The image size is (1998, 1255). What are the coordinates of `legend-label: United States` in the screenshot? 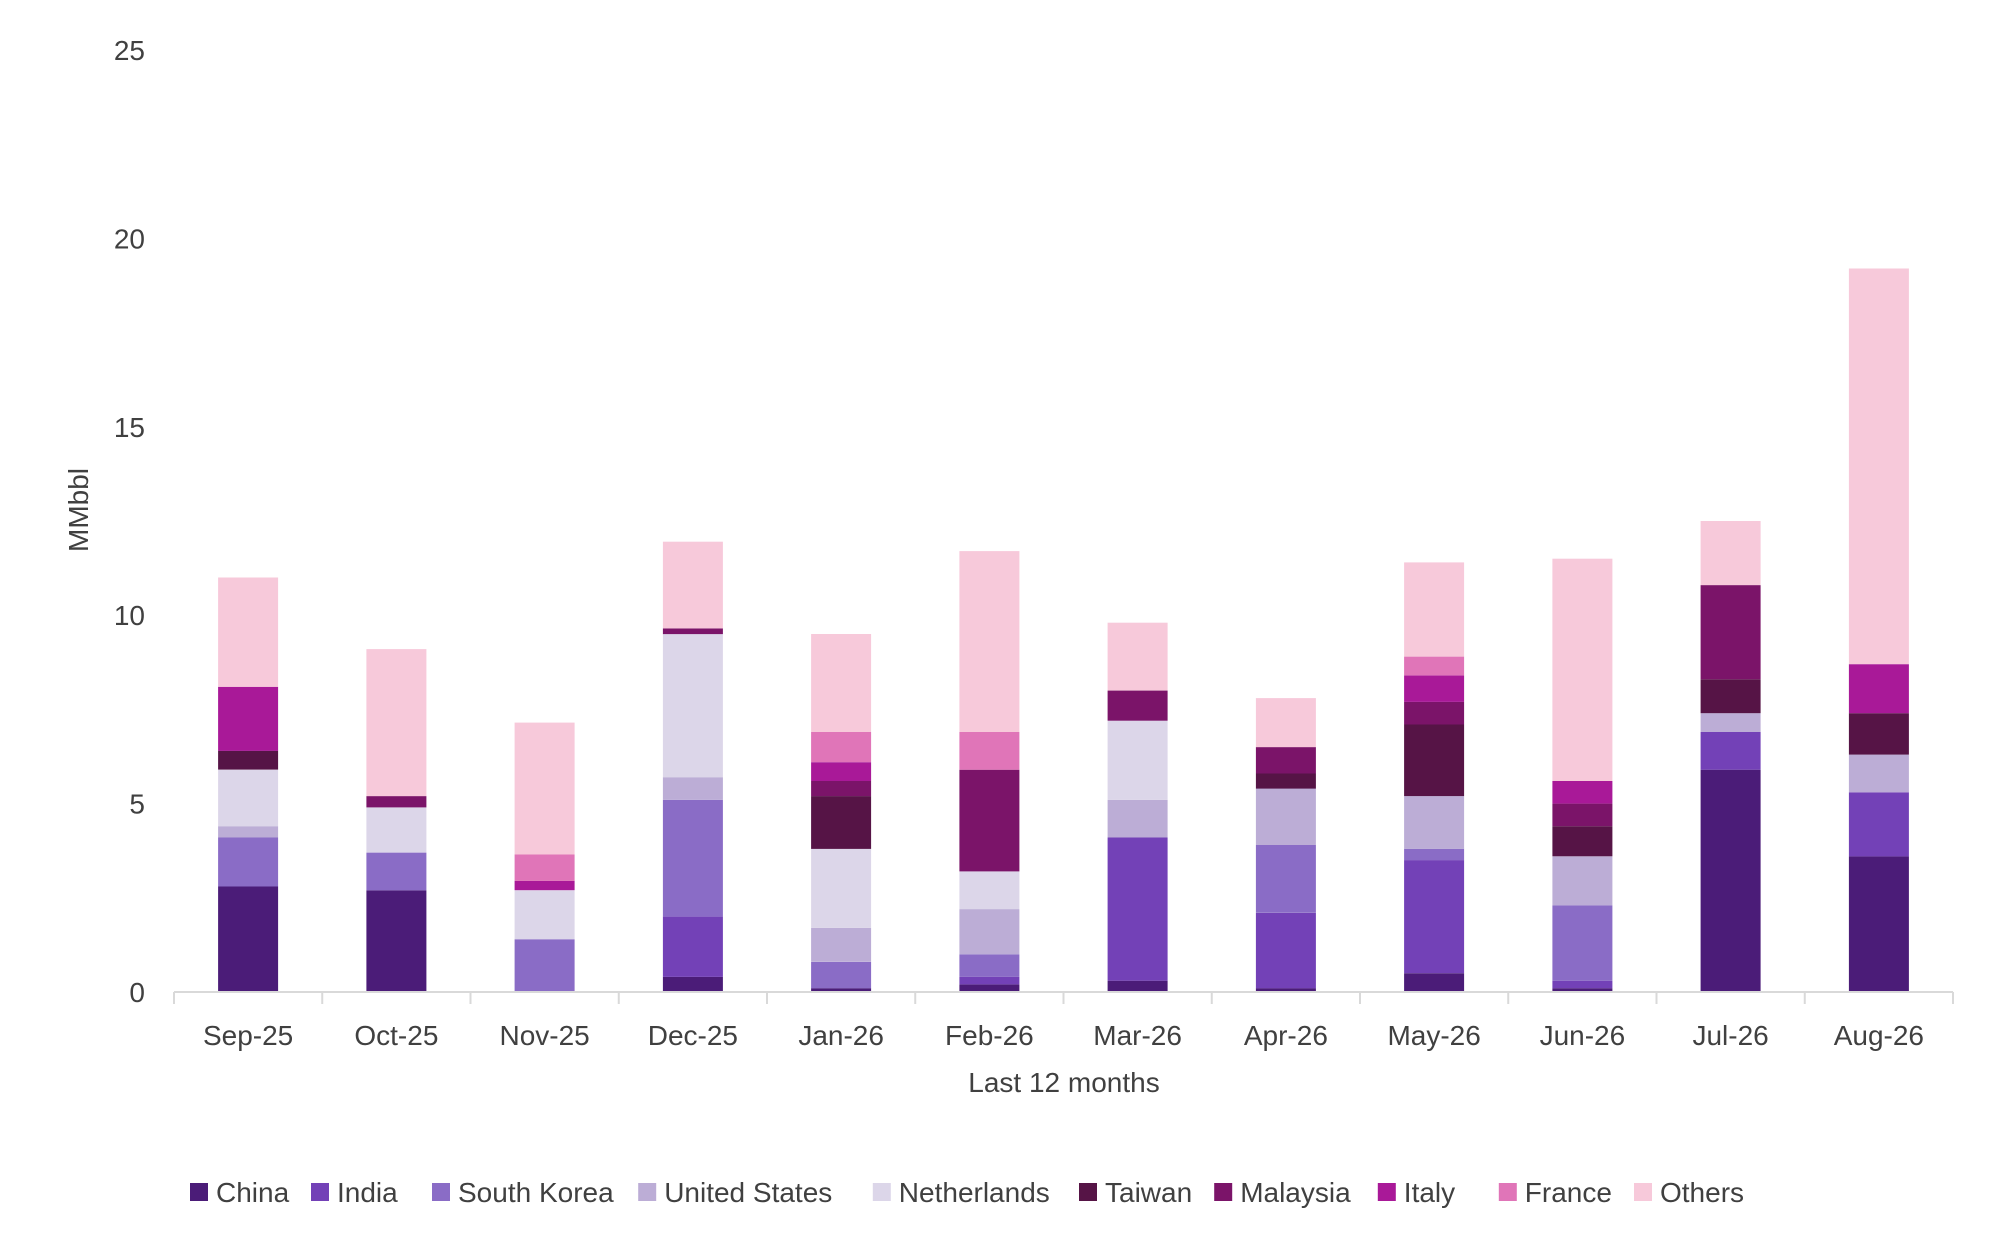 It's located at (748, 1192).